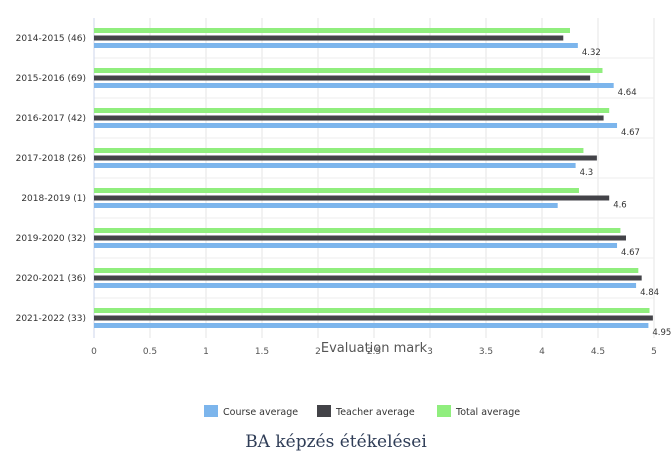 This screenshot has width=672, height=455. I want to click on x-tick-label: 2.5, so click(374, 352).